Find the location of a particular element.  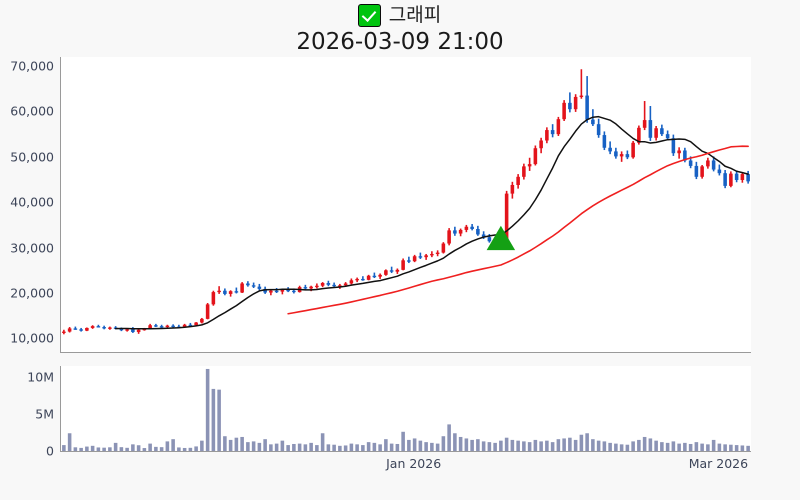

volume-y-axis: 0 5M 10M is located at coordinates (27, 250).